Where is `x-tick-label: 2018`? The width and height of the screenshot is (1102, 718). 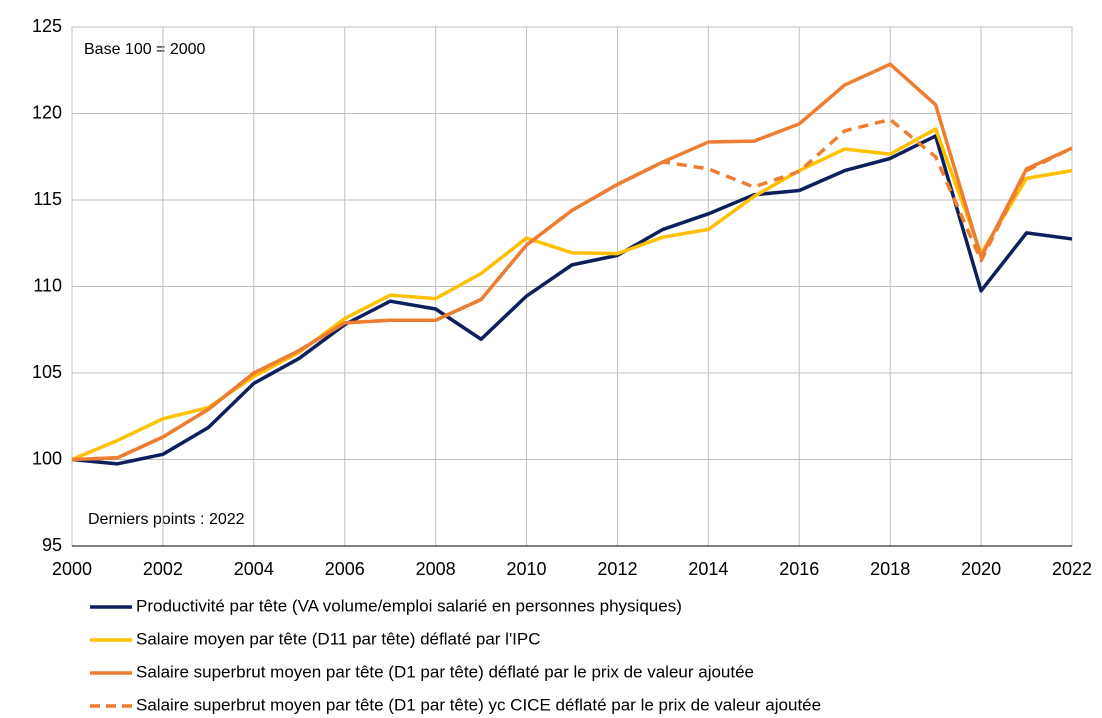
x-tick-label: 2018 is located at coordinates (890, 569).